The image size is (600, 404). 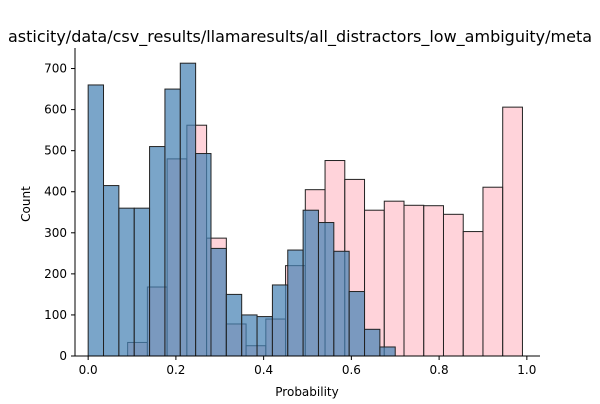 I want to click on y-tick-label: 500, so click(x=55, y=151).